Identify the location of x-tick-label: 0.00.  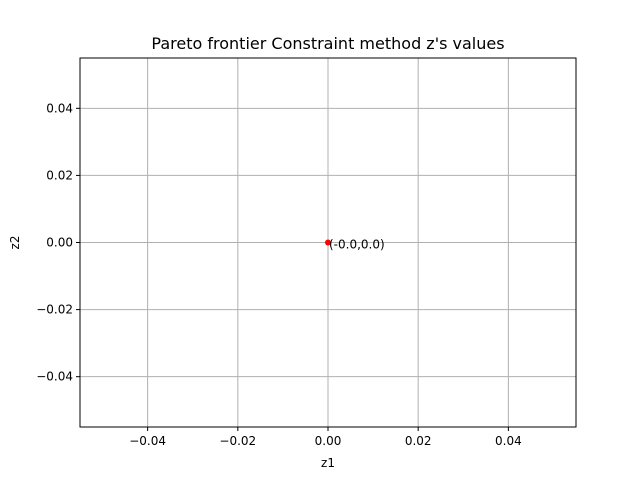
(328, 441).